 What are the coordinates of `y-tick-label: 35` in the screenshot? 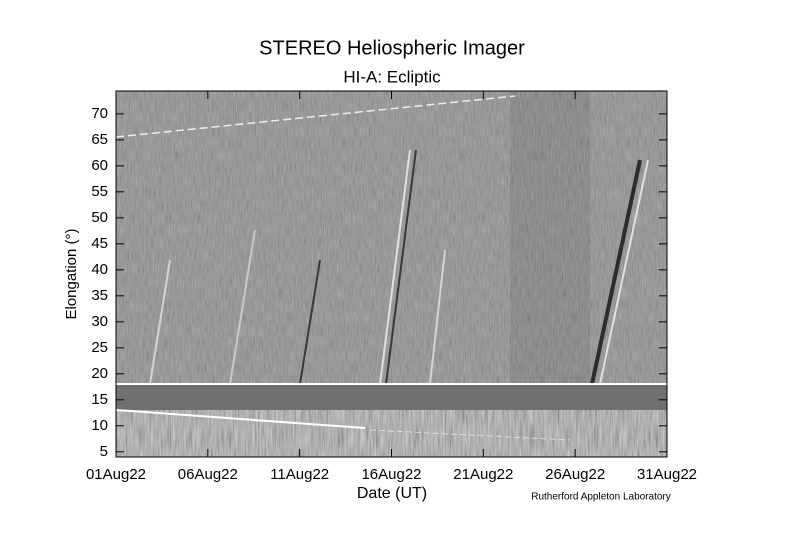 It's located at (99, 295).